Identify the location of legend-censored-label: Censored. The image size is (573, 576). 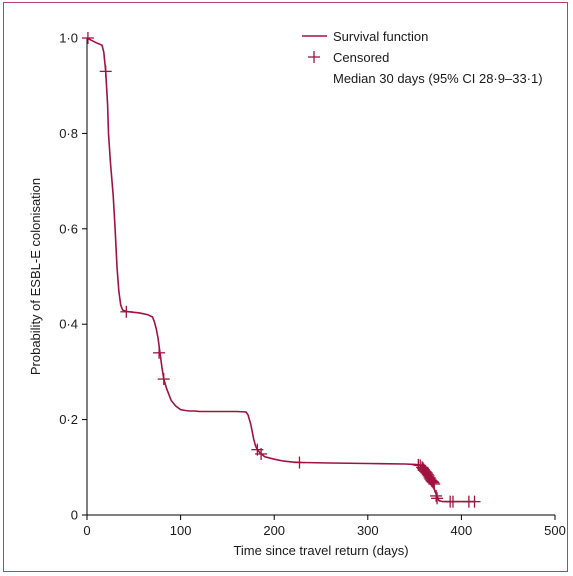
(361, 57).